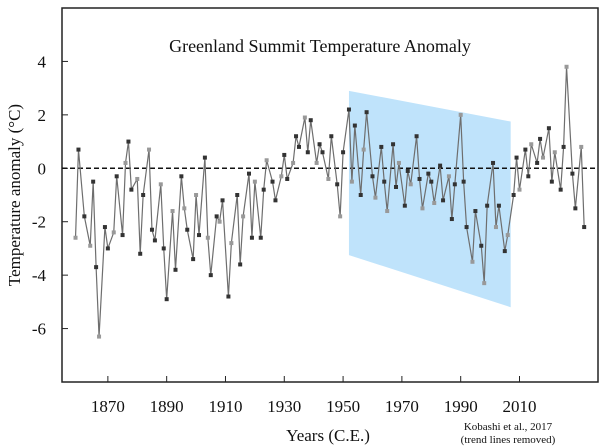  What do you see at coordinates (42, 61) in the screenshot?
I see `y-tick-label: 4` at bounding box center [42, 61].